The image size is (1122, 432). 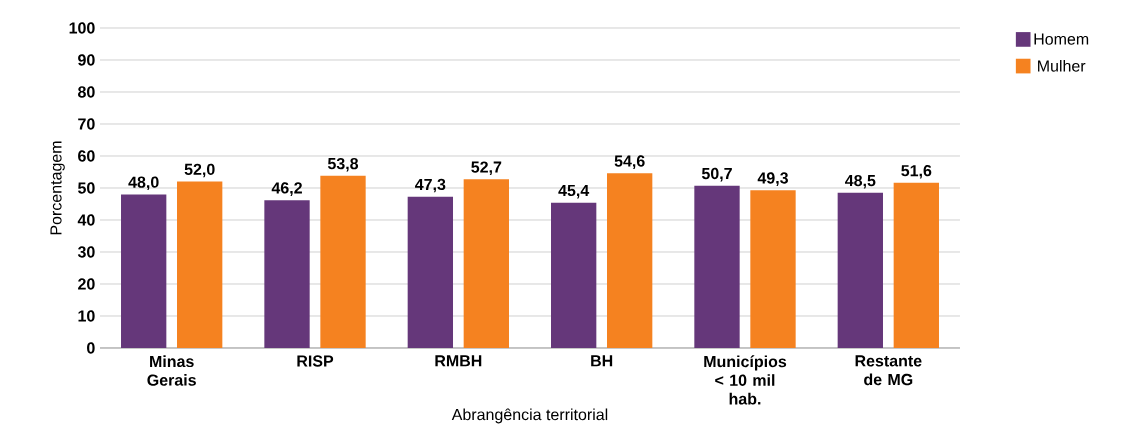 What do you see at coordinates (430, 185) in the screenshot?
I see `data-label: 47,3` at bounding box center [430, 185].